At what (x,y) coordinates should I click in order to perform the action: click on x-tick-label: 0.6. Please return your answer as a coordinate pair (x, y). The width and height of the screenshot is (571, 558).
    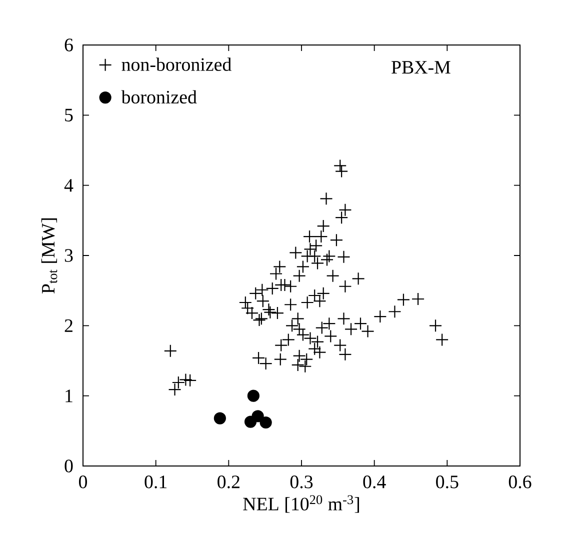
    Looking at the image, I should click on (520, 482).